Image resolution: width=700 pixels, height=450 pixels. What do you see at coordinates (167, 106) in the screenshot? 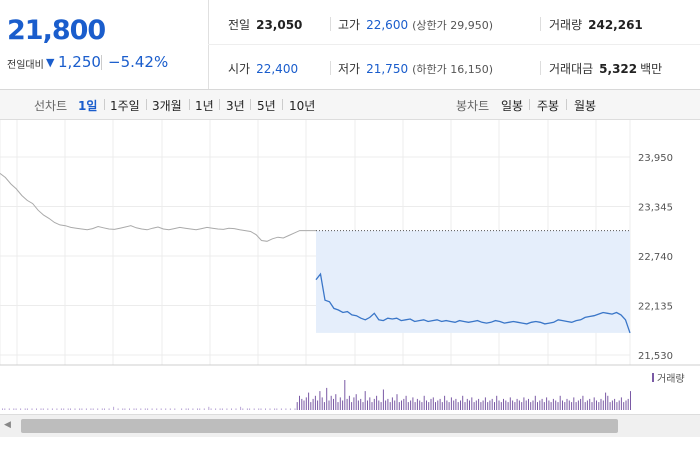
I see `tab-3month: 3개월` at bounding box center [167, 106].